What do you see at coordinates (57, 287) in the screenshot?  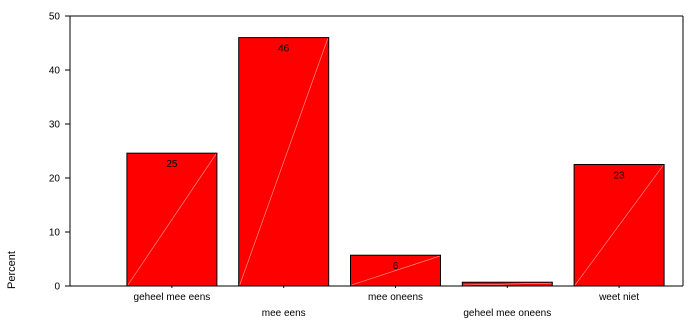 I see `y-tick-label: 0` at bounding box center [57, 287].